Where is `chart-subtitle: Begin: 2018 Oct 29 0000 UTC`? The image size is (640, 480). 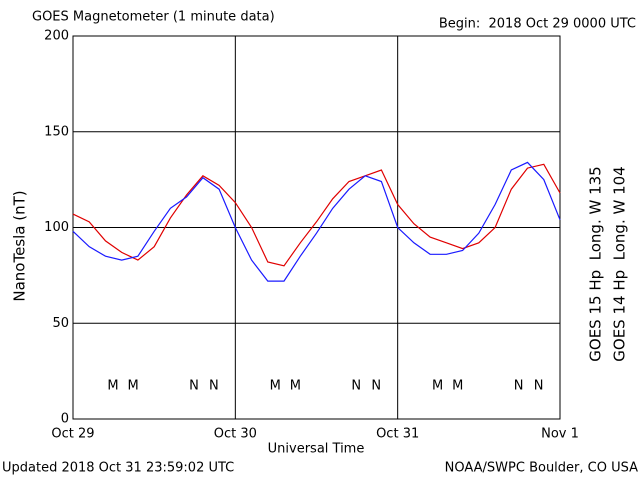 chart-subtitle: Begin: 2018 Oct 29 0000 UTC is located at coordinates (537, 24).